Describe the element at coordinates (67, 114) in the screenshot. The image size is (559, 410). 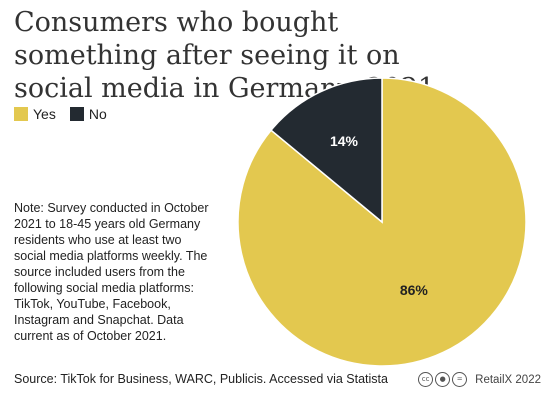
I see `legend: Yes No` at that location.